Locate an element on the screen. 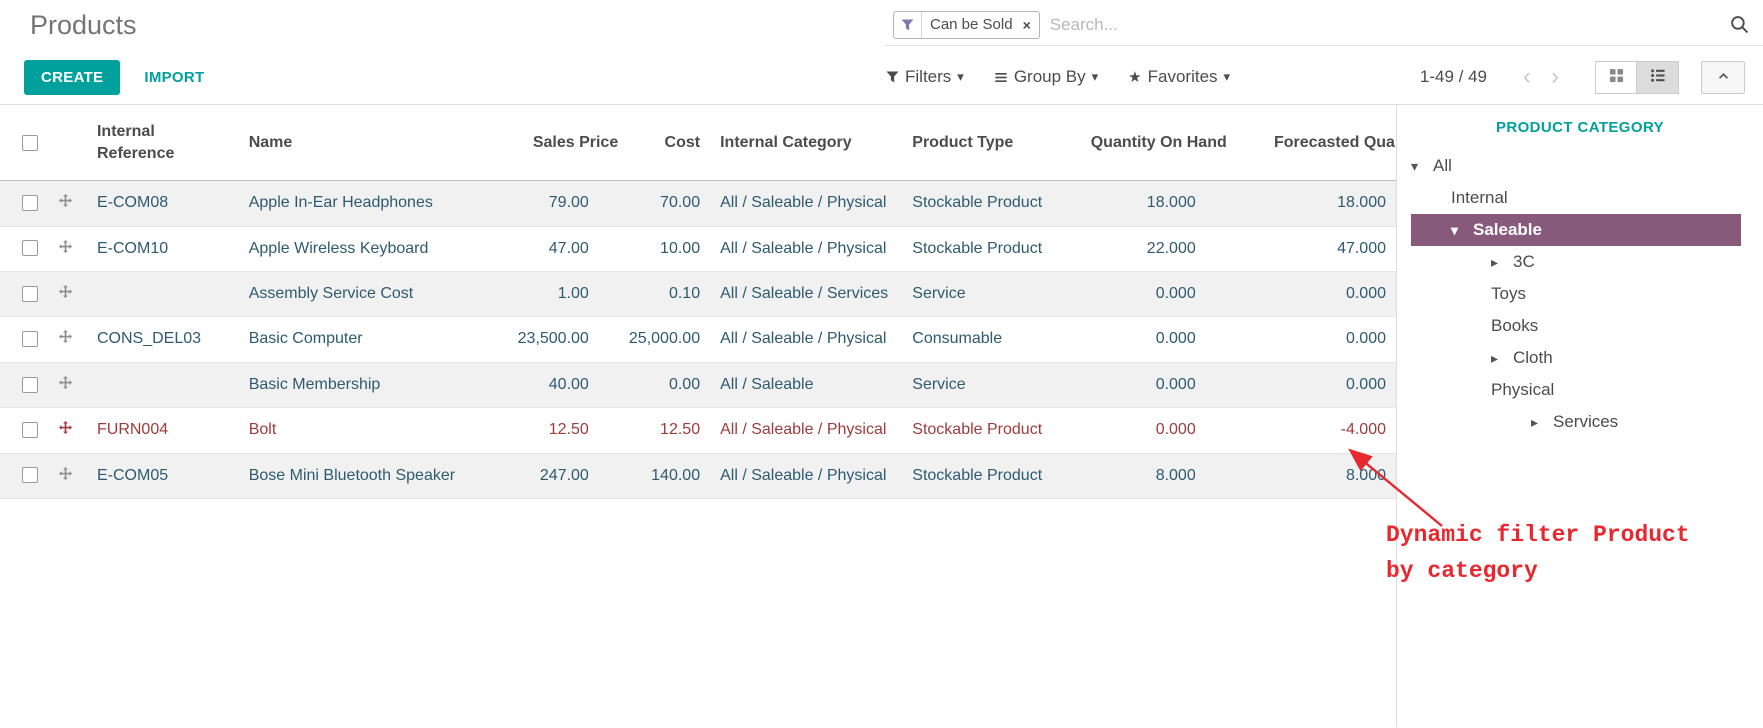  cell-forecasted-quantity: -4.000 is located at coordinates (1363, 430).